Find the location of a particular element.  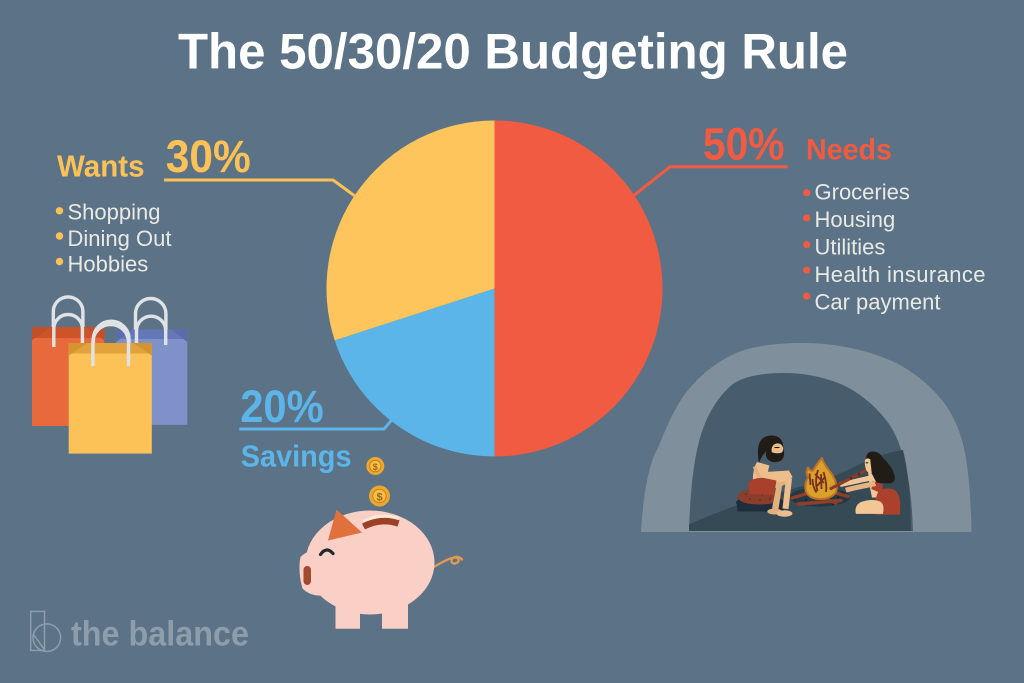

svg-text: the balance is located at coordinates (160, 634).